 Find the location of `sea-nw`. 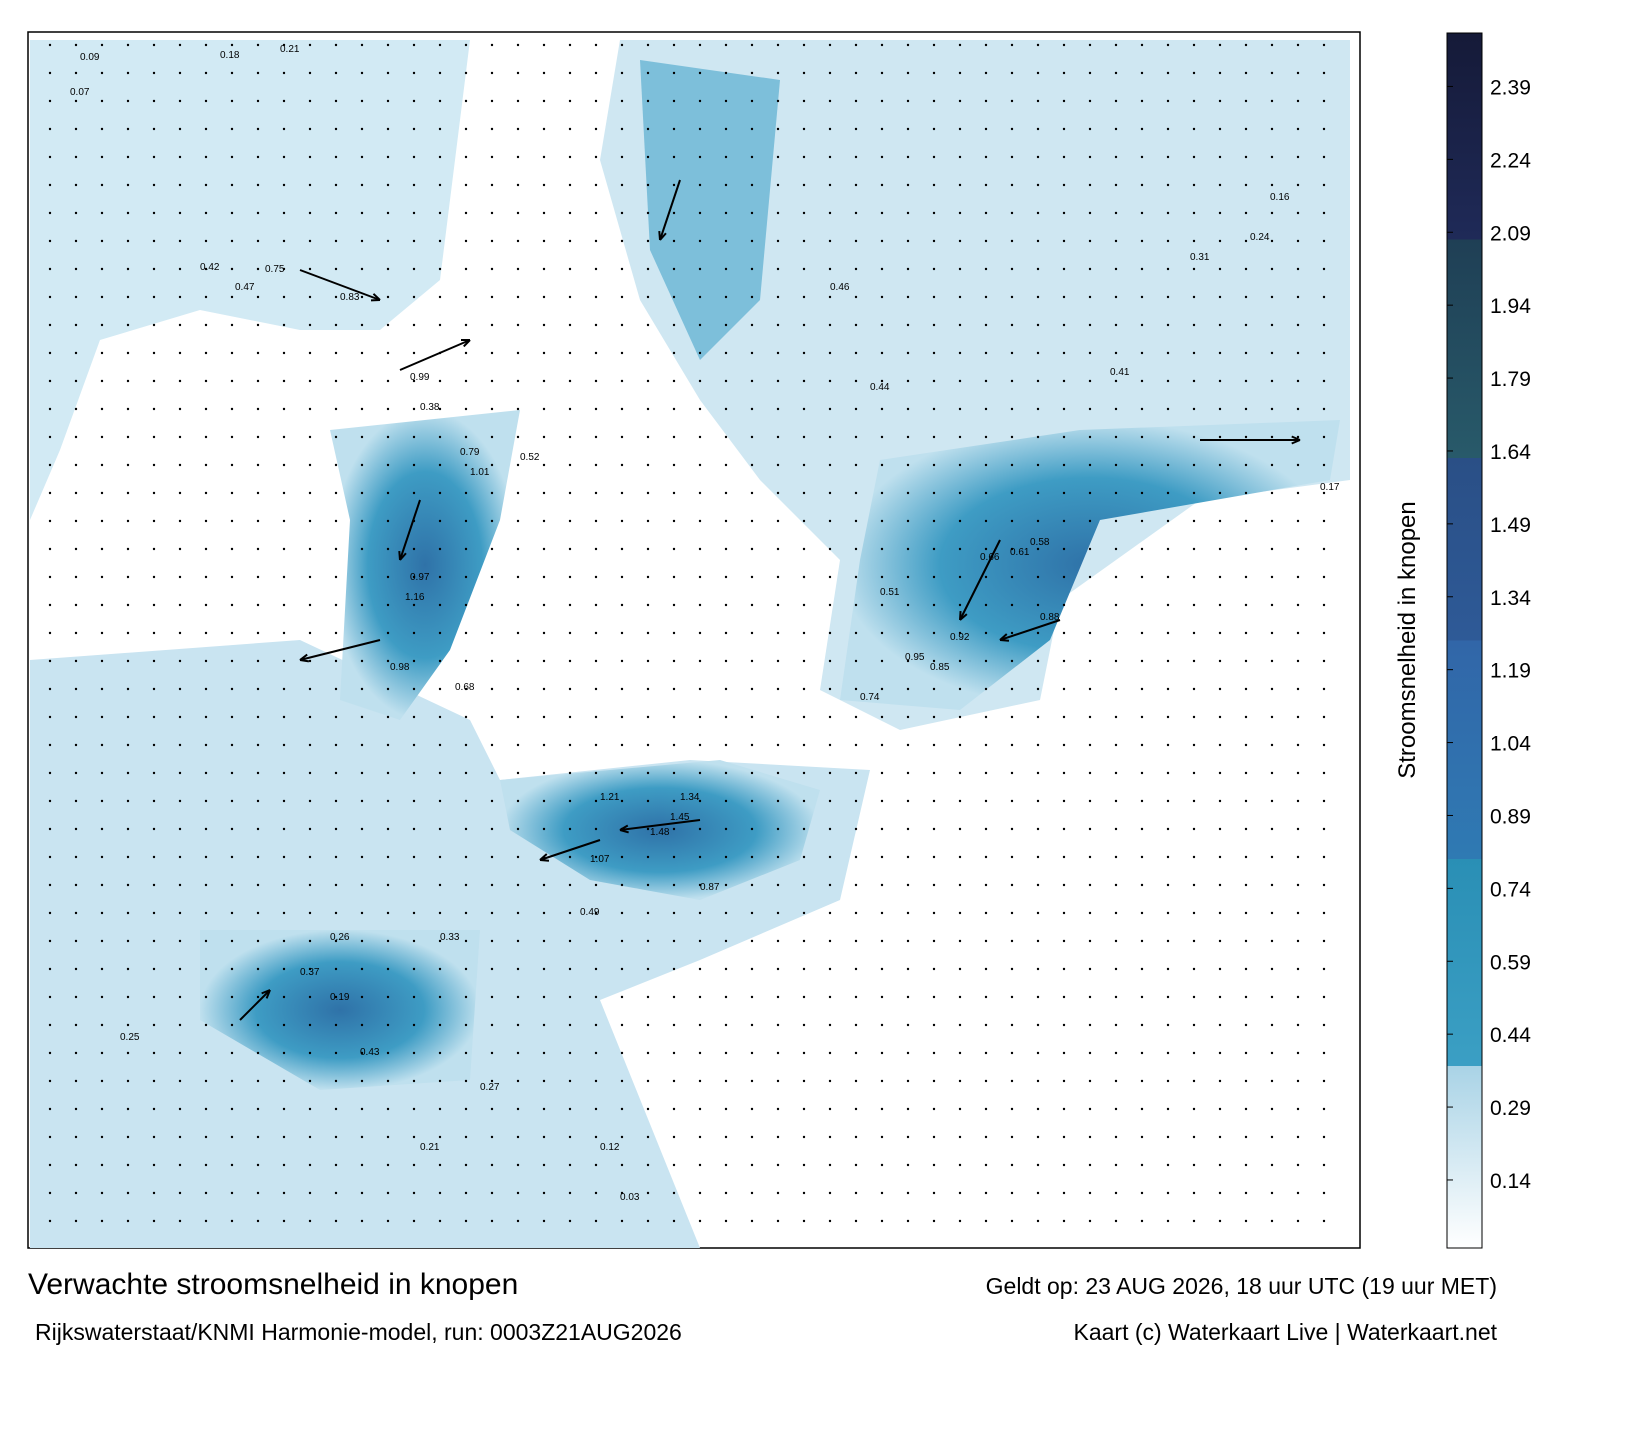

sea-nw is located at coordinates (250, 280).